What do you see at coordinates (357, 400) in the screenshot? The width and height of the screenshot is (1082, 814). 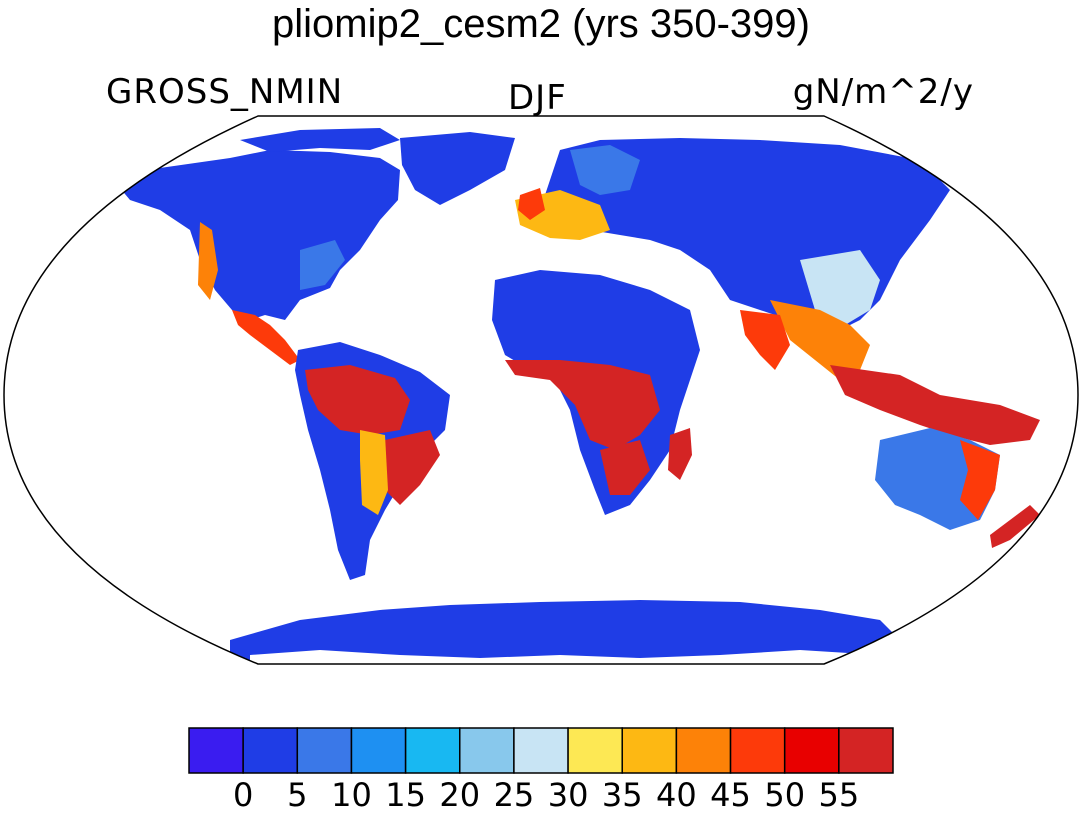 I see `amazon-high` at bounding box center [357, 400].